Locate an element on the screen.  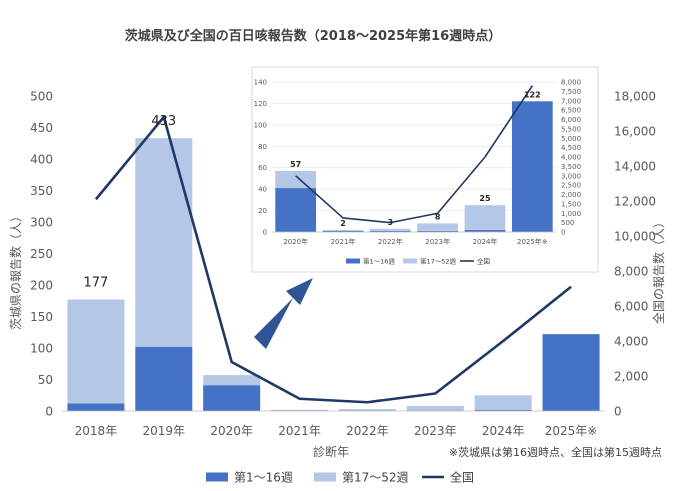
y-tick-label: 0 is located at coordinates (49, 411).